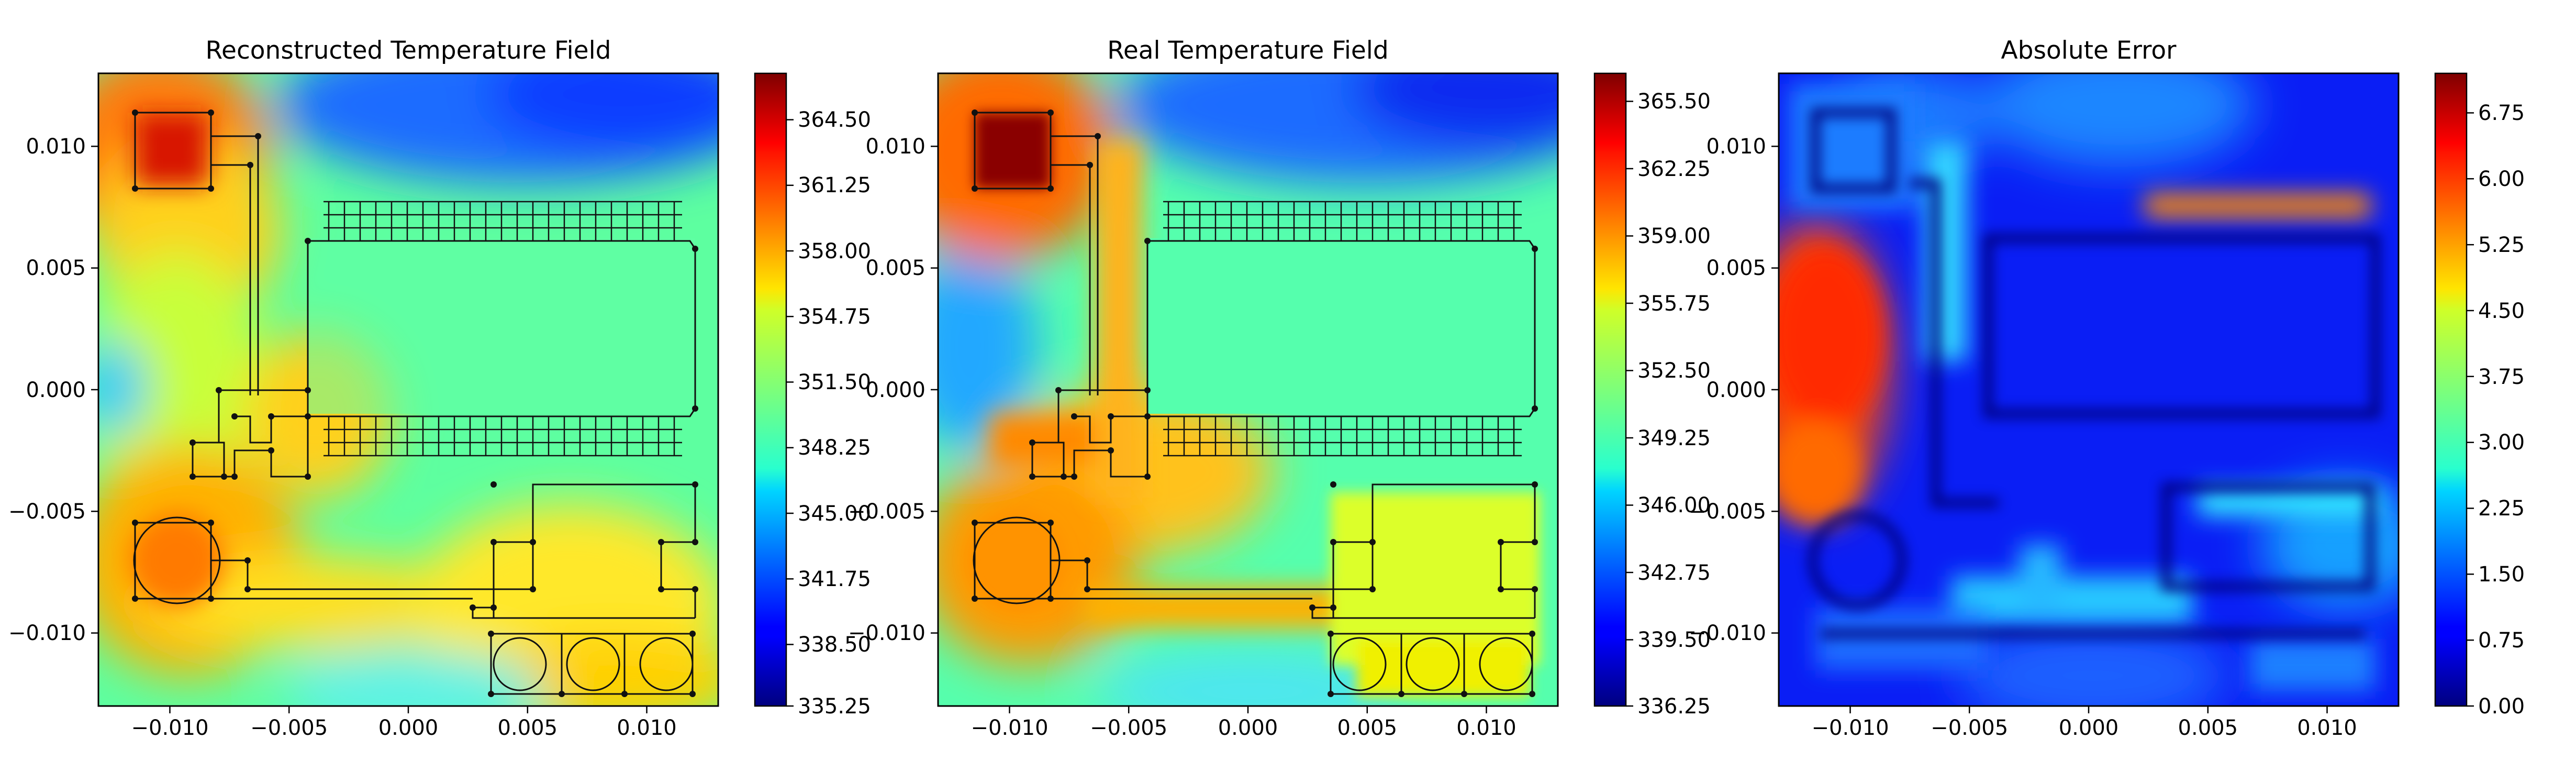 The height and width of the screenshot is (783, 2576). I want to click on colorbar-label: 346.00, so click(1674, 505).